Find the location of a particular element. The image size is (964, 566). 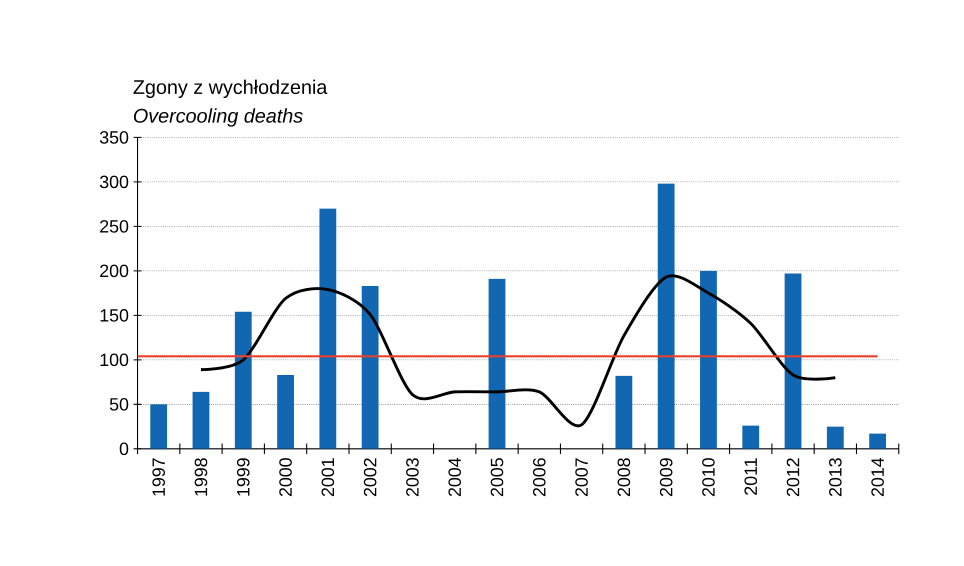

x-tick-label: 2010 is located at coordinates (708, 477).